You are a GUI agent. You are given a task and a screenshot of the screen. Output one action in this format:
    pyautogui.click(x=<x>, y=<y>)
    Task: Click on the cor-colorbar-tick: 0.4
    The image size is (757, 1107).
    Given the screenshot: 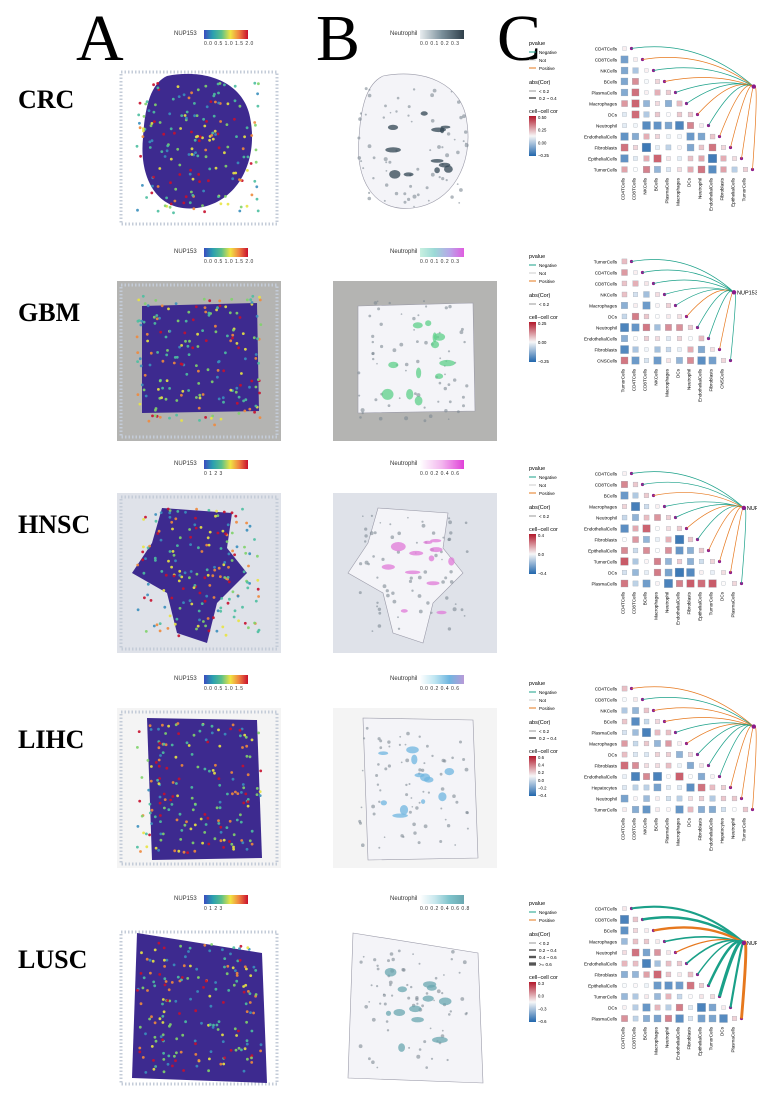 What is the action you would take?
    pyautogui.click(x=541, y=535)
    